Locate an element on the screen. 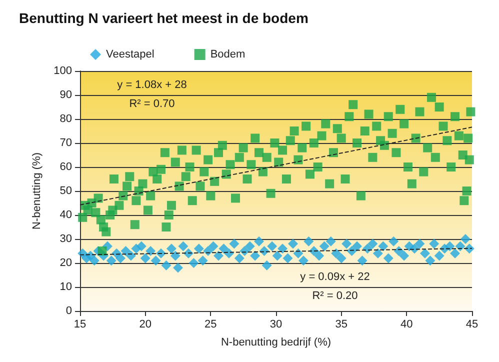  y-tick-label: 40 is located at coordinates (66, 215).